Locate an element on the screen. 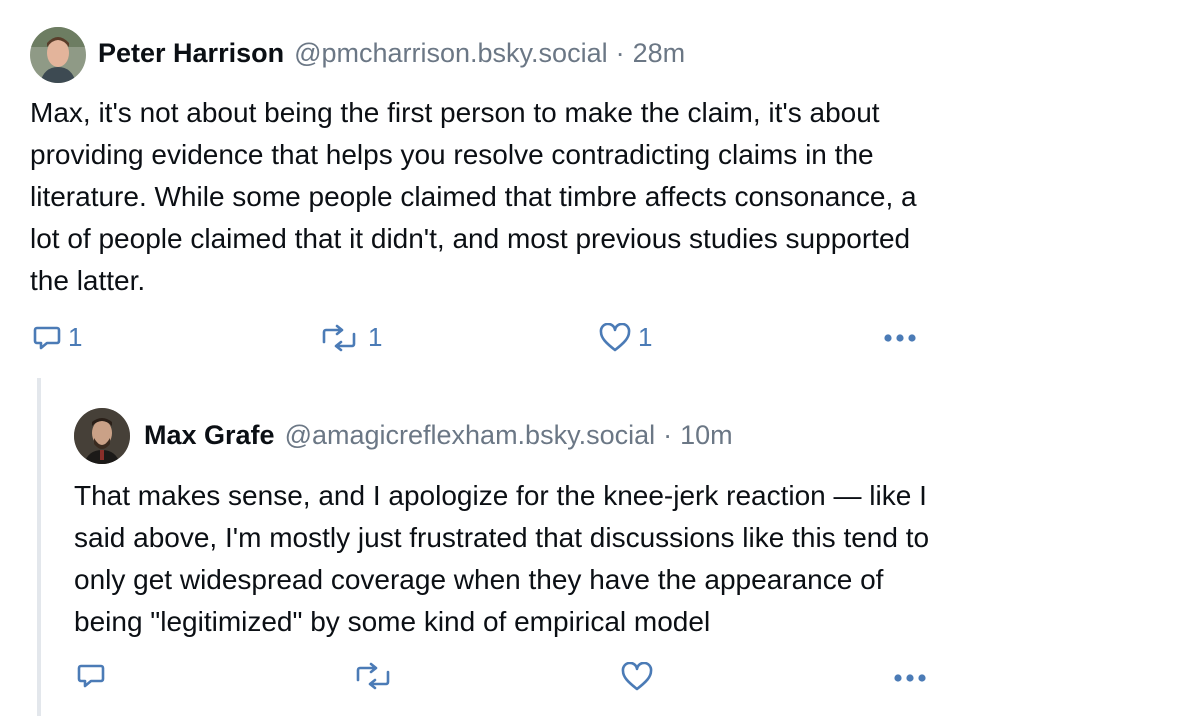  author-handle: @amagicreflexham.bsky.social is located at coordinates (470, 435).